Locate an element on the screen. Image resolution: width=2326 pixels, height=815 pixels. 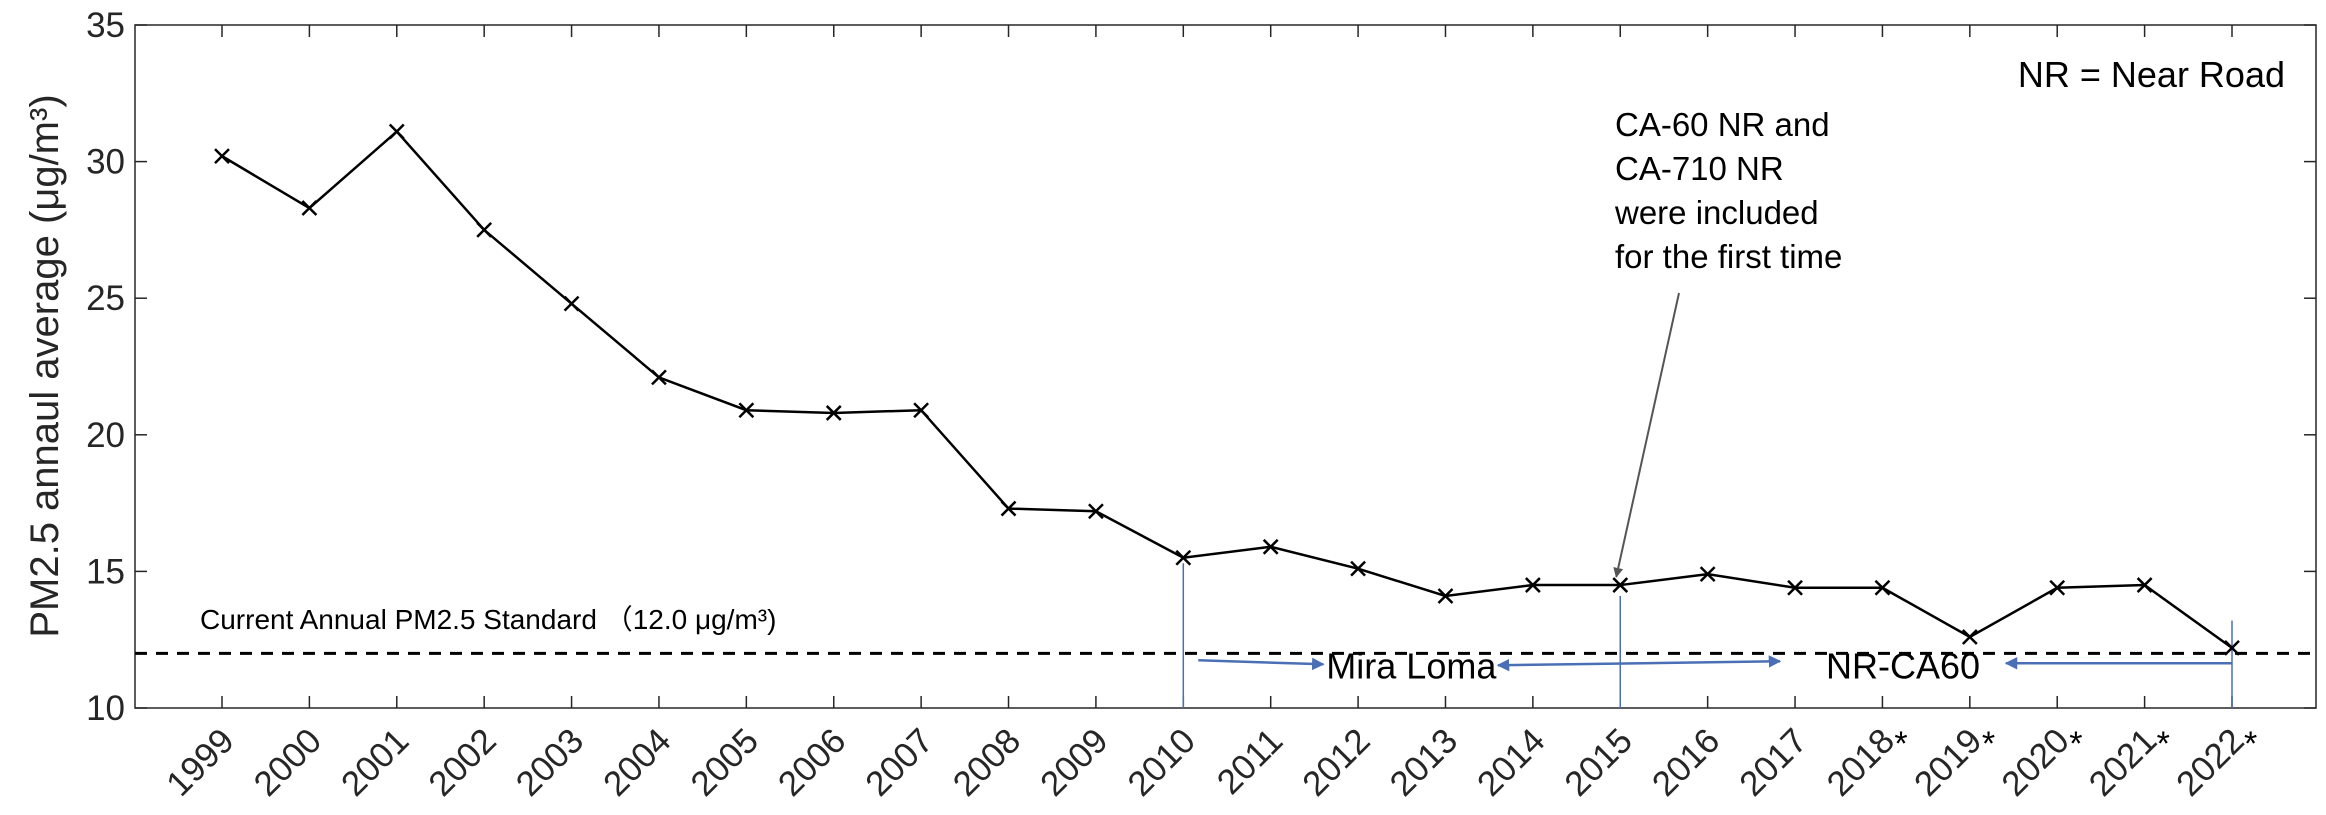
point-2007 is located at coordinates (921, 410).